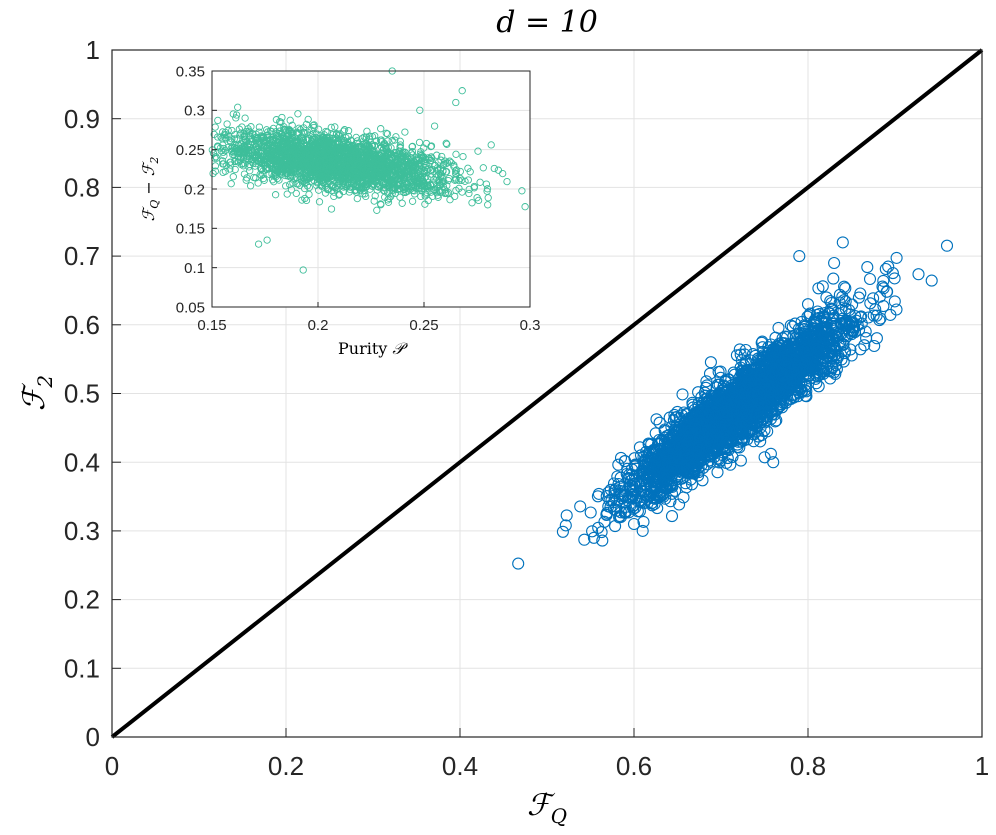  I want to click on chart-title: d = 10, so click(547, 22).